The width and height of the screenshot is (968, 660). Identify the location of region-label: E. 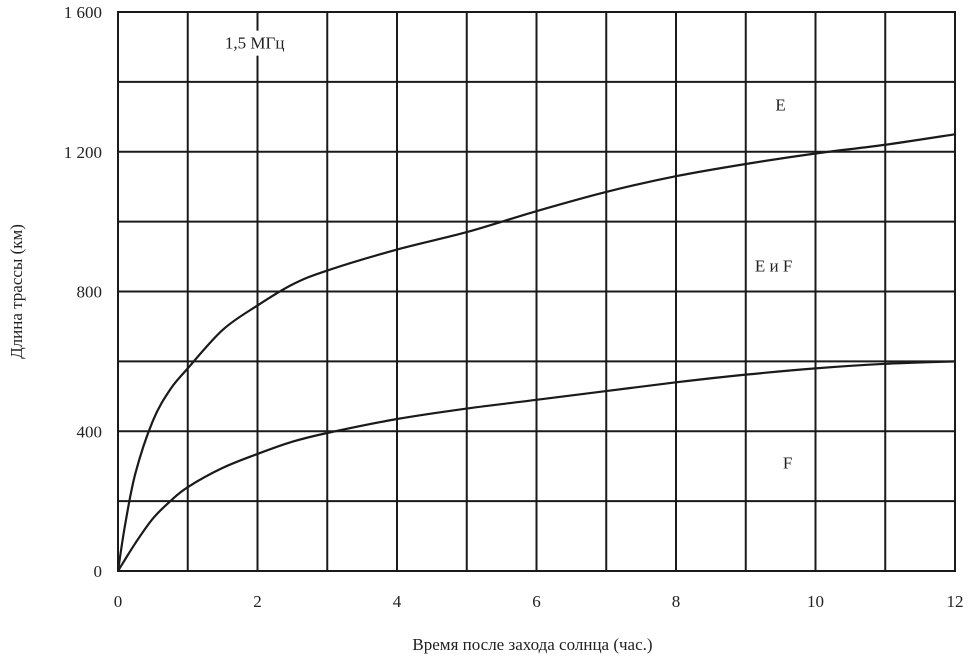
(780, 105).